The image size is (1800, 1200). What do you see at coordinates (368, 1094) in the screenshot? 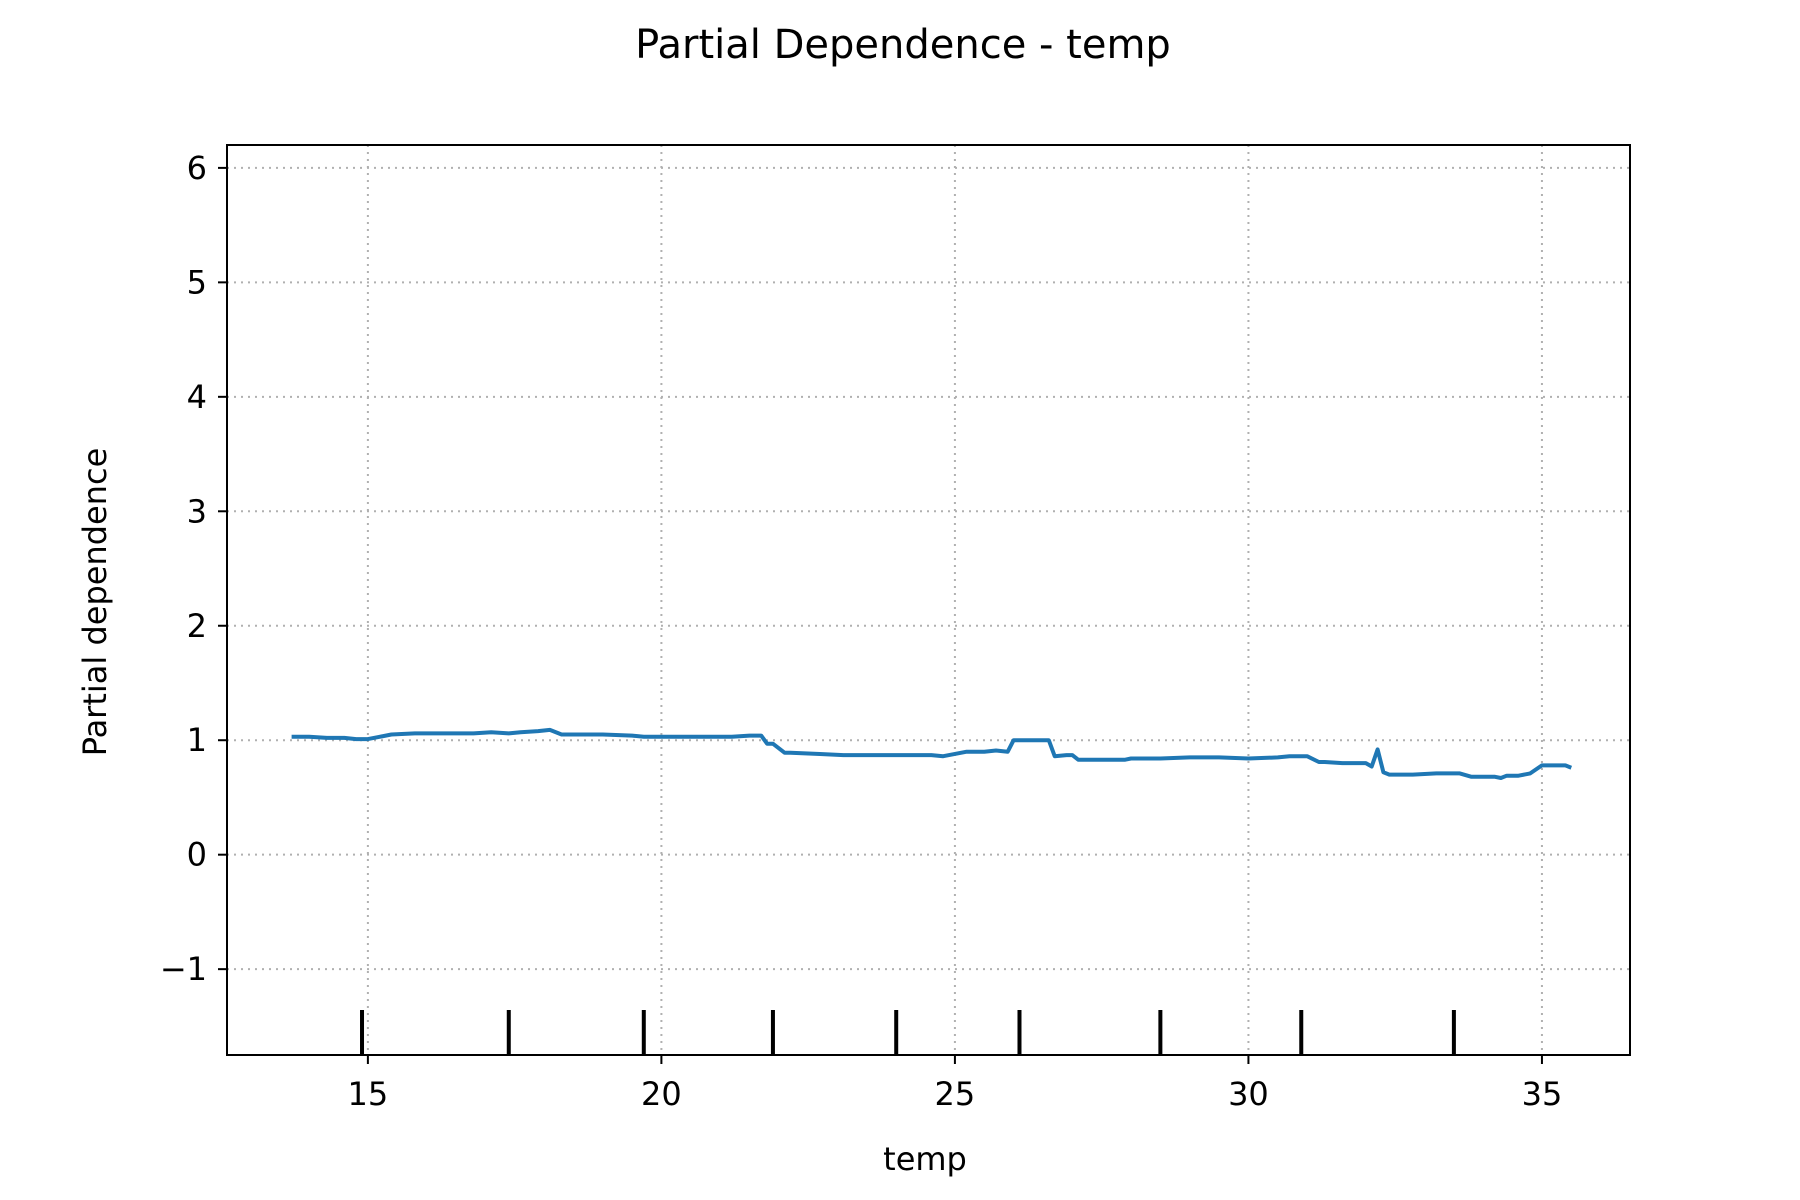
I see `x-tick-label: 15` at bounding box center [368, 1094].